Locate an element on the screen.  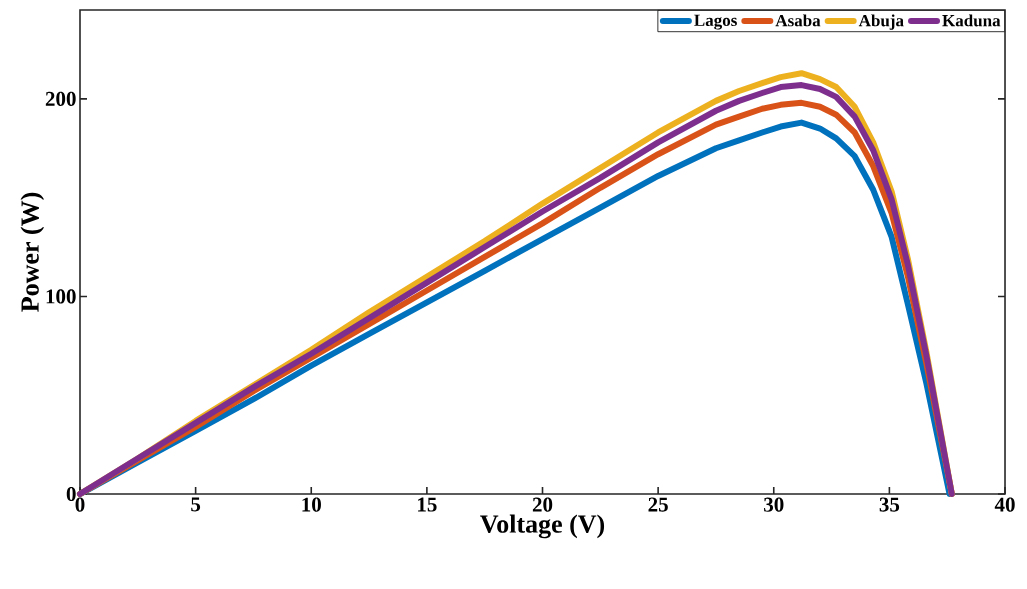
x-tick-label: 35 is located at coordinates (889, 504).